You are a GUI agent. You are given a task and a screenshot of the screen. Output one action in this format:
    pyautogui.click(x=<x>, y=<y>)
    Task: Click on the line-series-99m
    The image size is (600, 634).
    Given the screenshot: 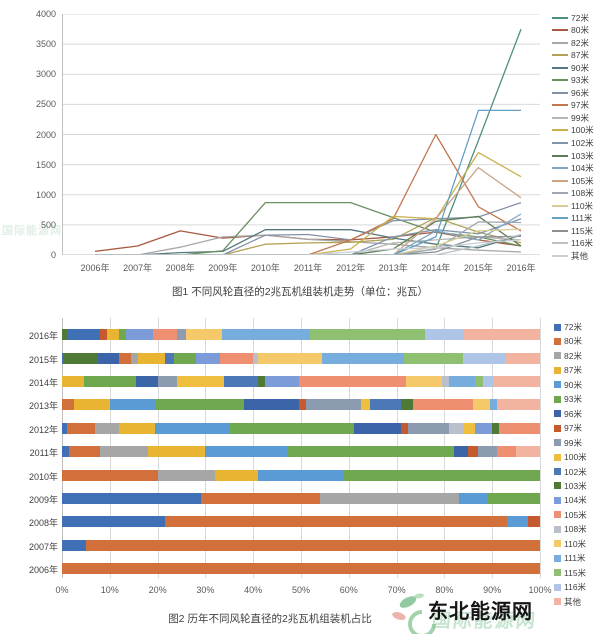 What is the action you would take?
    pyautogui.click(x=308, y=245)
    